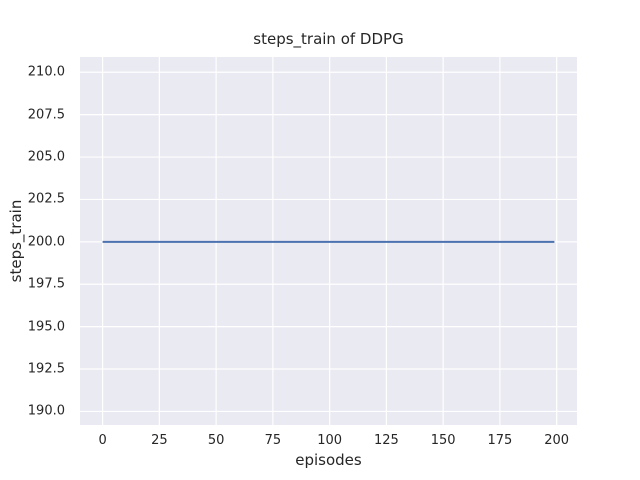 This screenshot has width=640, height=480. I want to click on y-tick-label: 195.0, so click(46, 327).